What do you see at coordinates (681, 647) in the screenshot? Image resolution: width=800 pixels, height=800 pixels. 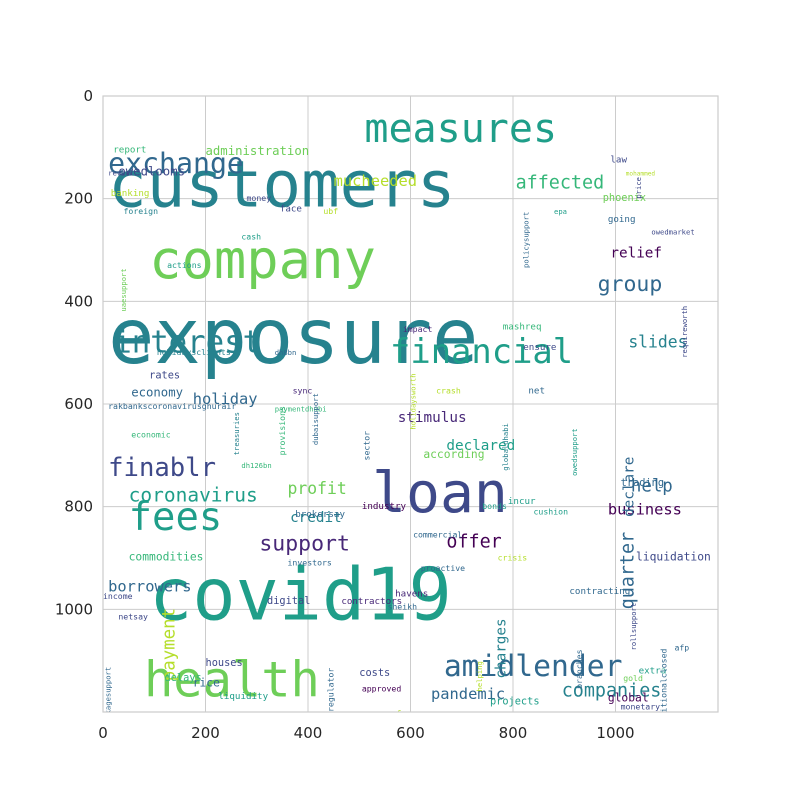 I see `word-afp: afp` at bounding box center [681, 647].